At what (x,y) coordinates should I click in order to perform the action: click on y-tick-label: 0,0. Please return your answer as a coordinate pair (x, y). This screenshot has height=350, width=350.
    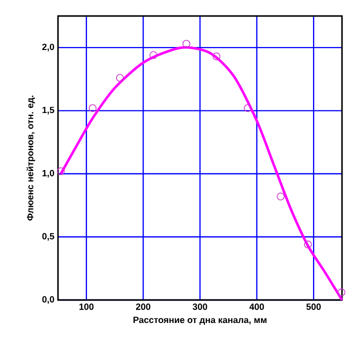
    Looking at the image, I should click on (48, 300).